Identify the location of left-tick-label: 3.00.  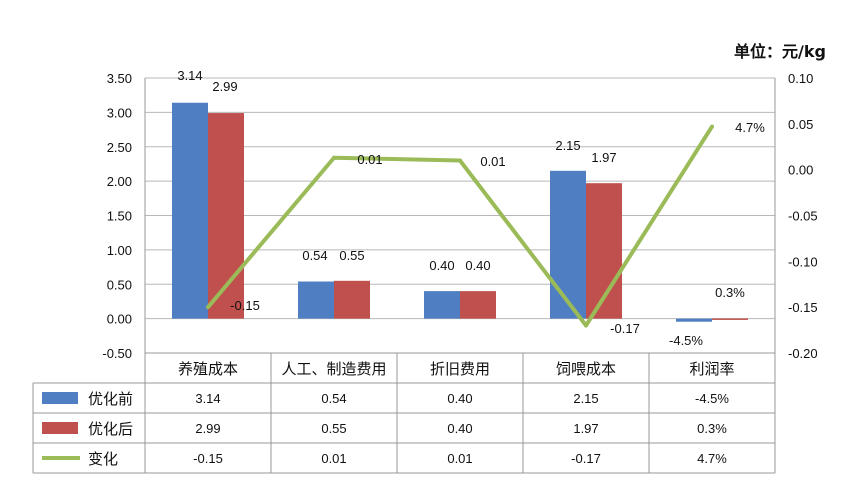
(119, 112).